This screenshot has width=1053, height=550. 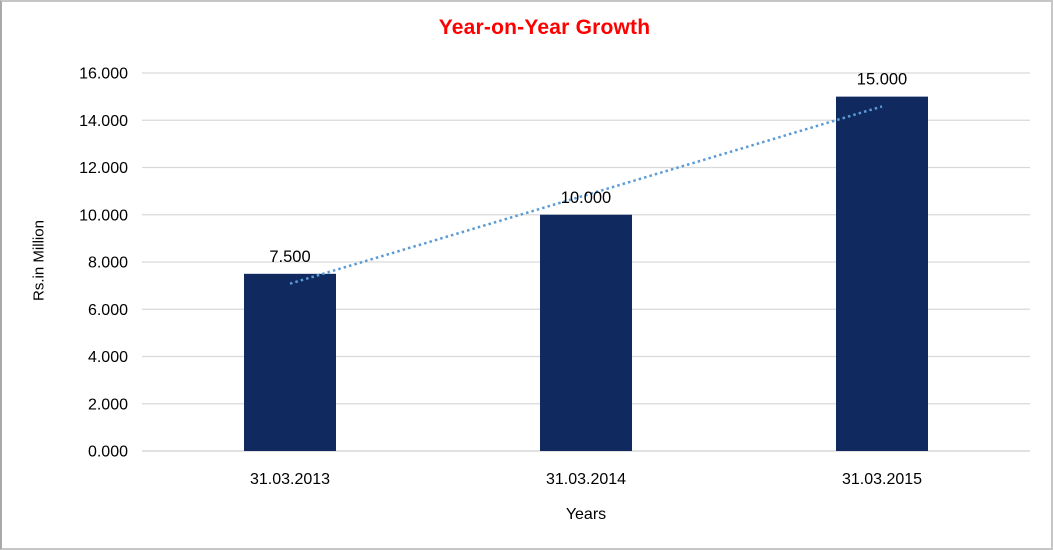 I want to click on data-label: 15.000, so click(x=882, y=80).